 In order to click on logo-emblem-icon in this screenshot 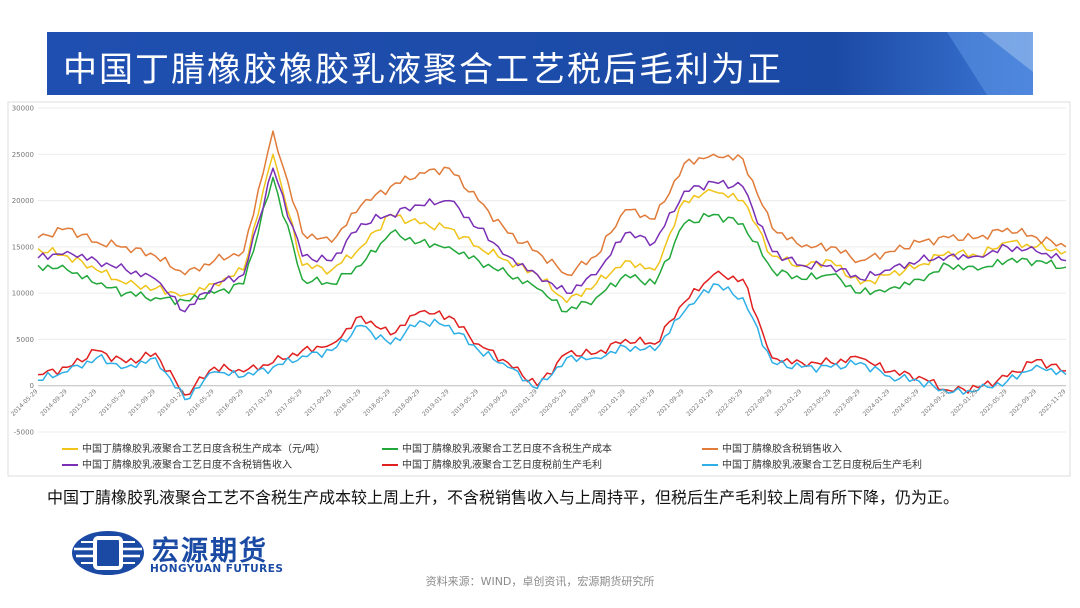, I will do `click(108, 553)`.